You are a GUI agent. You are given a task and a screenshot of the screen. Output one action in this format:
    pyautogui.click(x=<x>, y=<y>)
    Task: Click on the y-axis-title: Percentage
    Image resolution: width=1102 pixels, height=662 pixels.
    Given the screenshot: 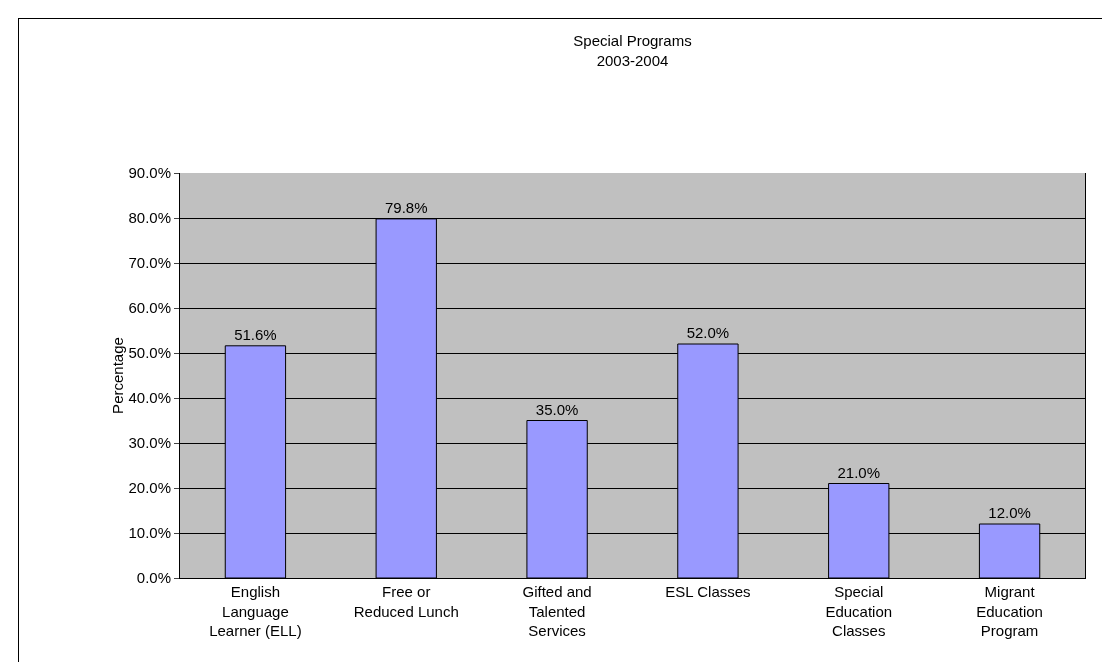 What is the action you would take?
    pyautogui.click(x=118, y=375)
    